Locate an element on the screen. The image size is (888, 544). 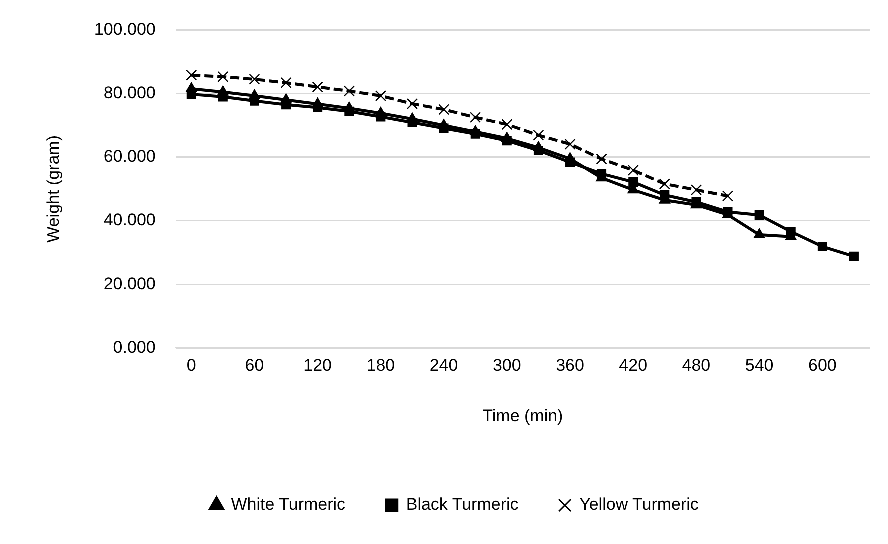
legend-label: White Turmeric is located at coordinates (288, 504).